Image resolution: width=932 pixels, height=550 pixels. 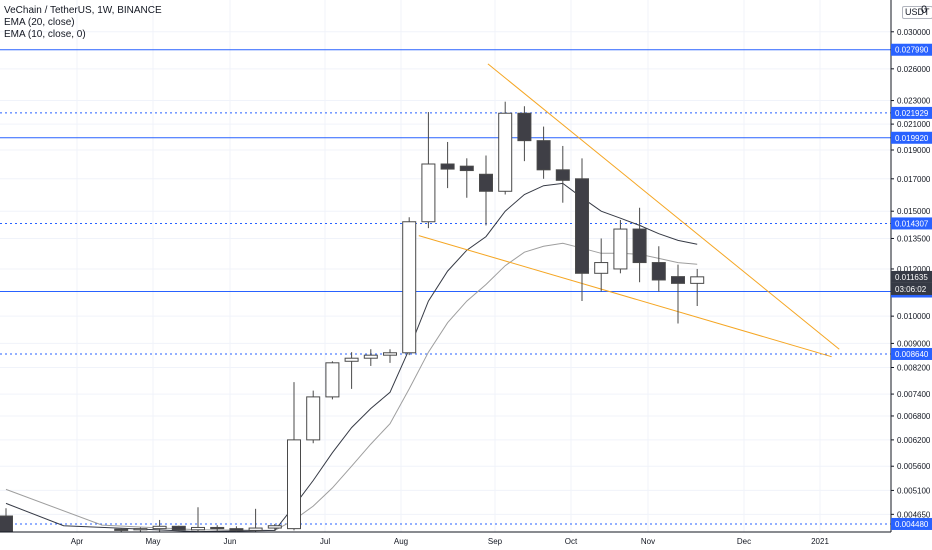 What do you see at coordinates (914, 394) in the screenshot?
I see `price-tick-label: 0.007400` at bounding box center [914, 394].